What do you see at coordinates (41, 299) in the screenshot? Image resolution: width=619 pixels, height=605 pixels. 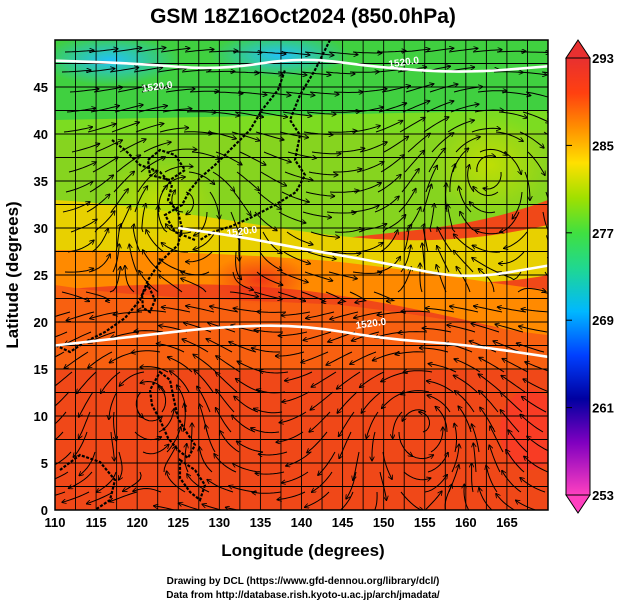 I see `y-tick-labels: 0 5 10 15 20 25 30 35 40 45` at bounding box center [41, 299].